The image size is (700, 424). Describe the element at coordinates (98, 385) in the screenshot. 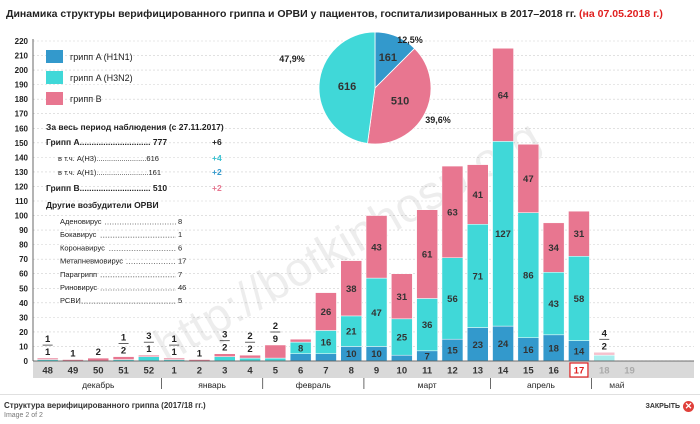

I see `month-label: декабрь` at that location.